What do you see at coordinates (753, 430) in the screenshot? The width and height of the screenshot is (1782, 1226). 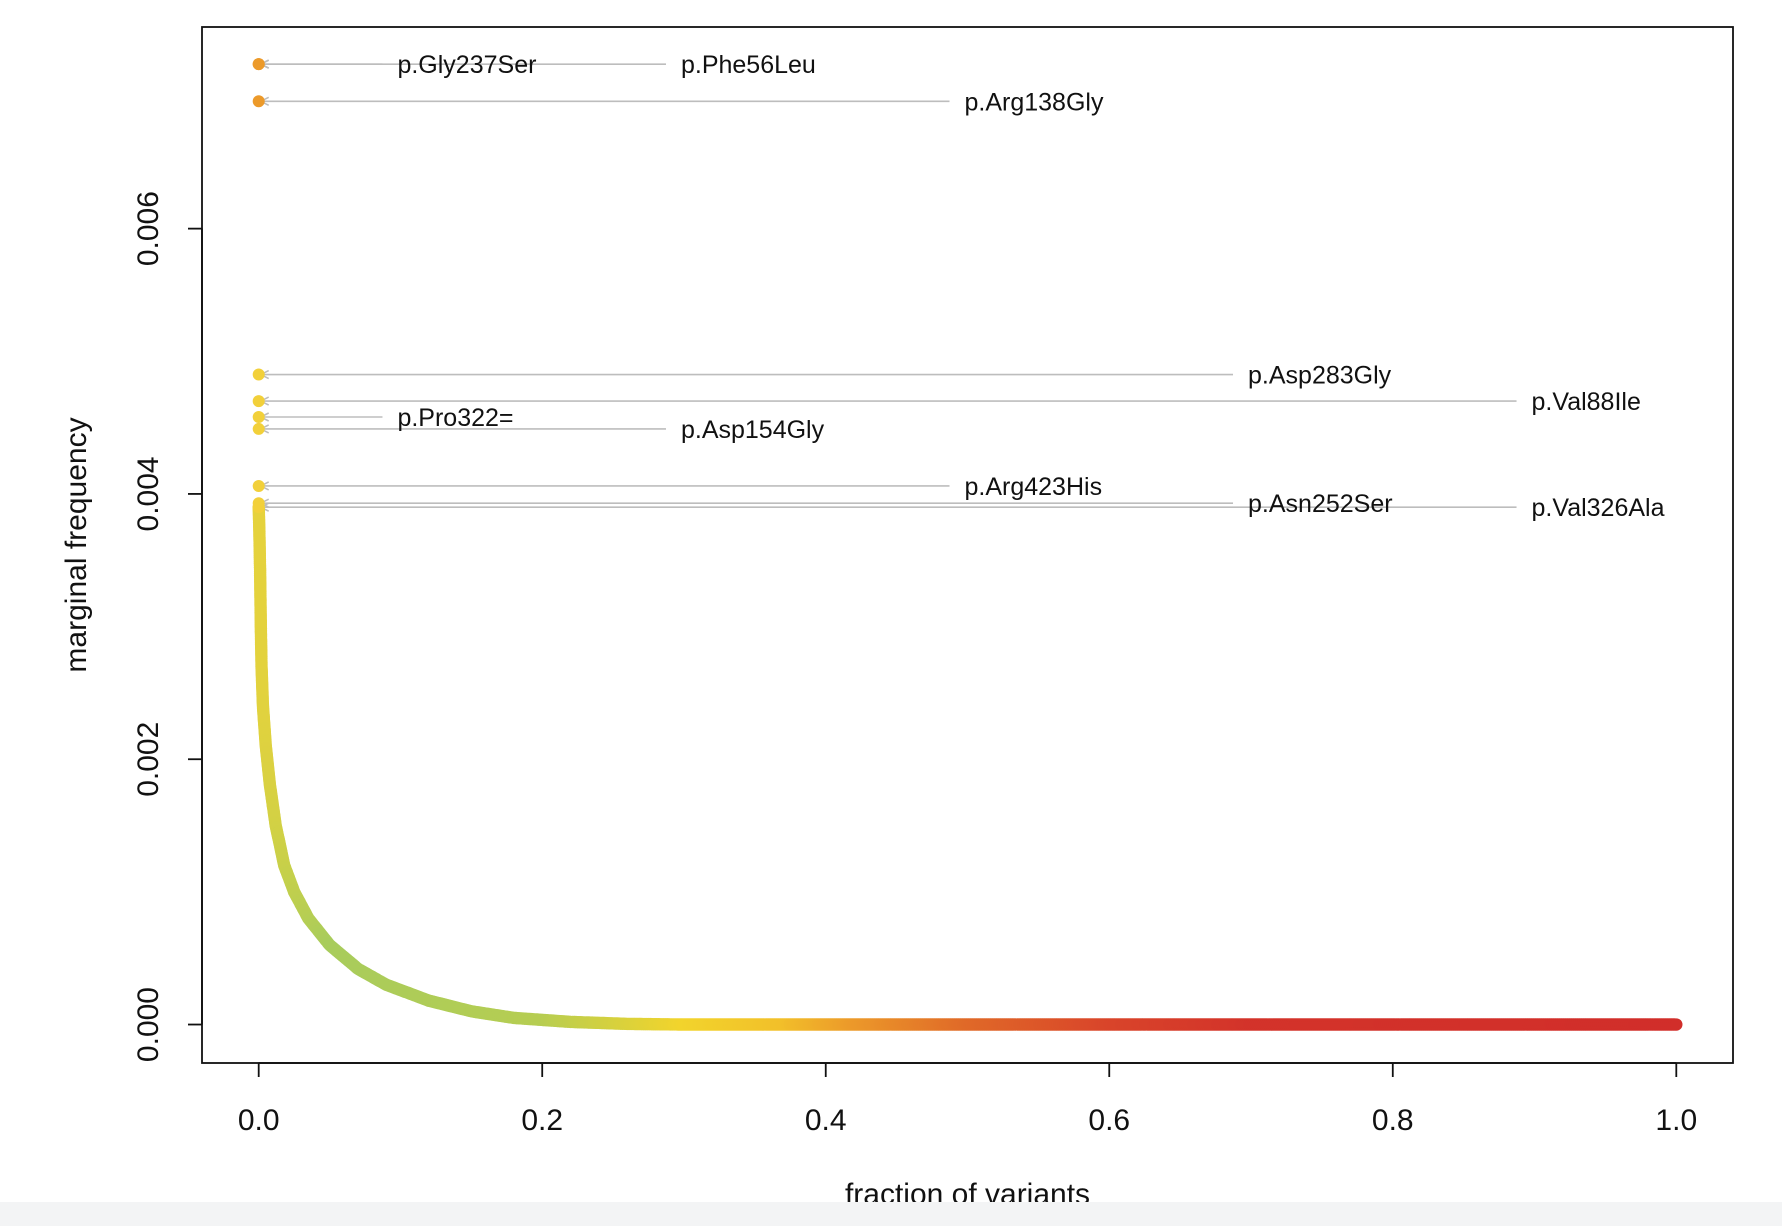 I see `annotation-label: p.Asp154Gly` at bounding box center [753, 430].